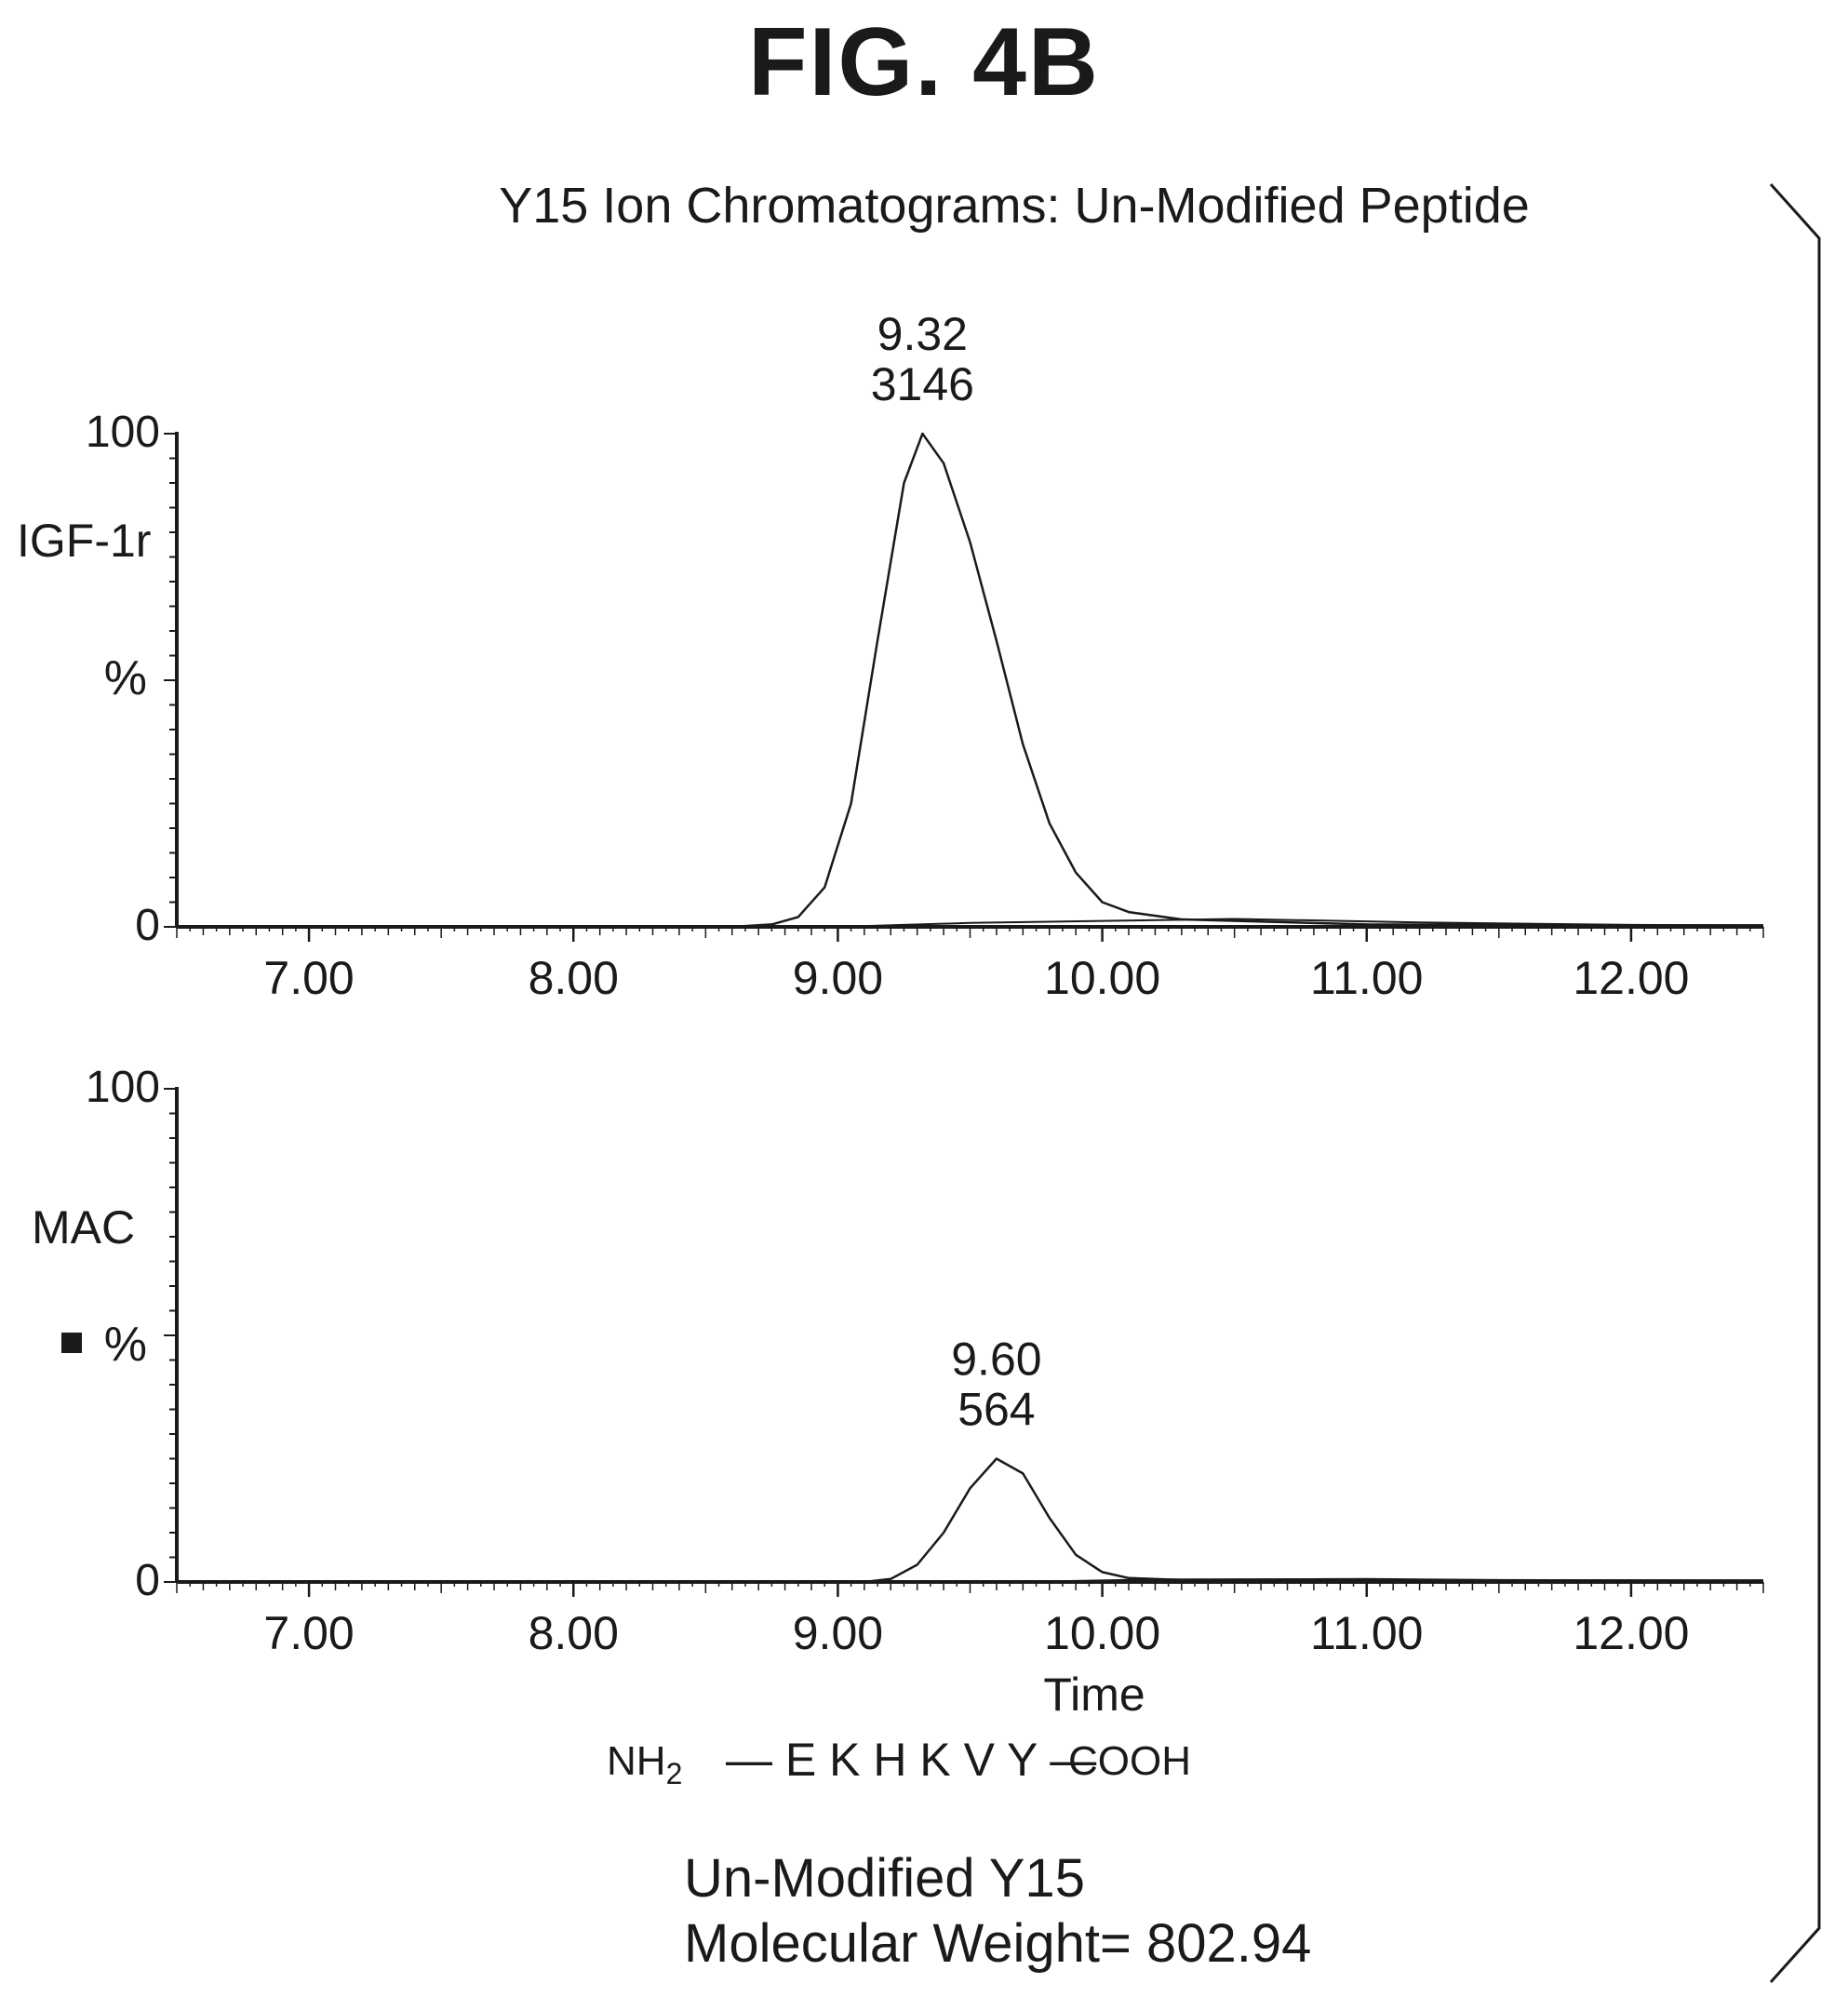 The width and height of the screenshot is (1848, 1997). I want to click on peak-area-label: 3146, so click(922, 384).